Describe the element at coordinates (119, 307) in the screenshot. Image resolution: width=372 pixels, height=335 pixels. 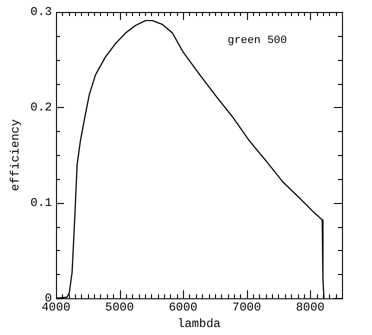
I see `x-tick-label: 5000` at that location.